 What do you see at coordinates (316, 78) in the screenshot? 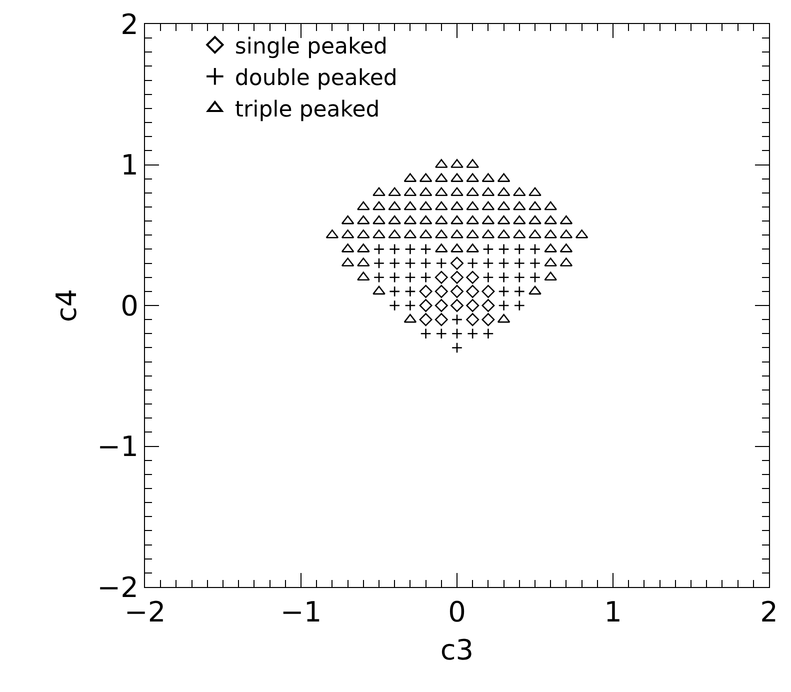
I see `legend-label: double peaked` at bounding box center [316, 78].